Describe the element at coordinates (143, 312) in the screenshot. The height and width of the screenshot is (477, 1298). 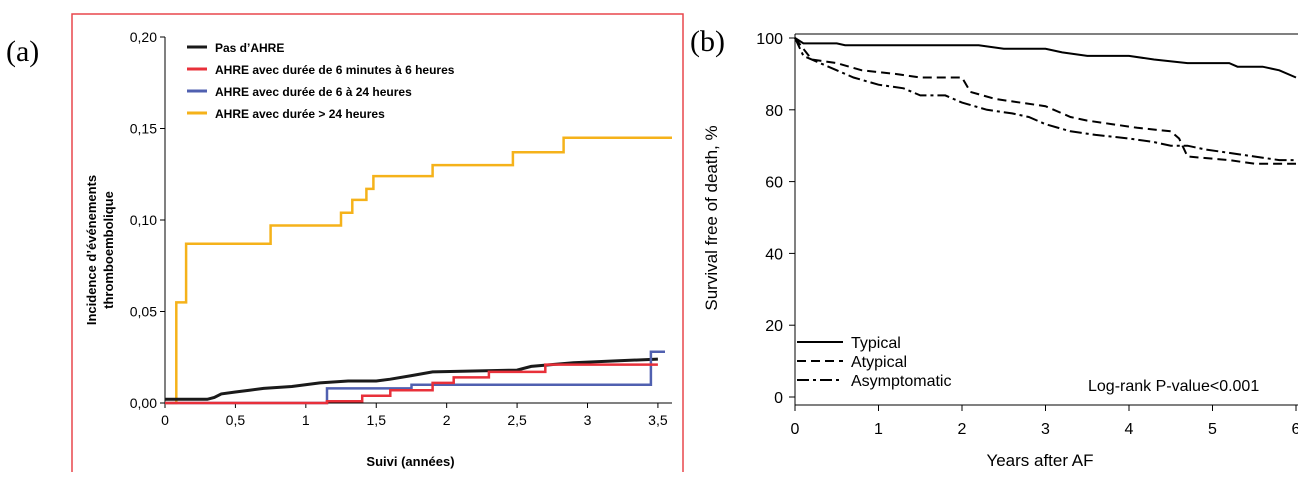
I see `y-tick-label: 0,05` at that location.